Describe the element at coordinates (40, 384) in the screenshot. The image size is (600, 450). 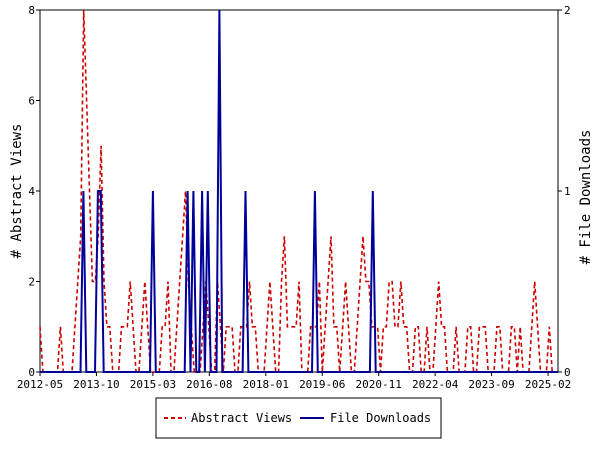
I see `x-tick-label: 2012-05` at that location.